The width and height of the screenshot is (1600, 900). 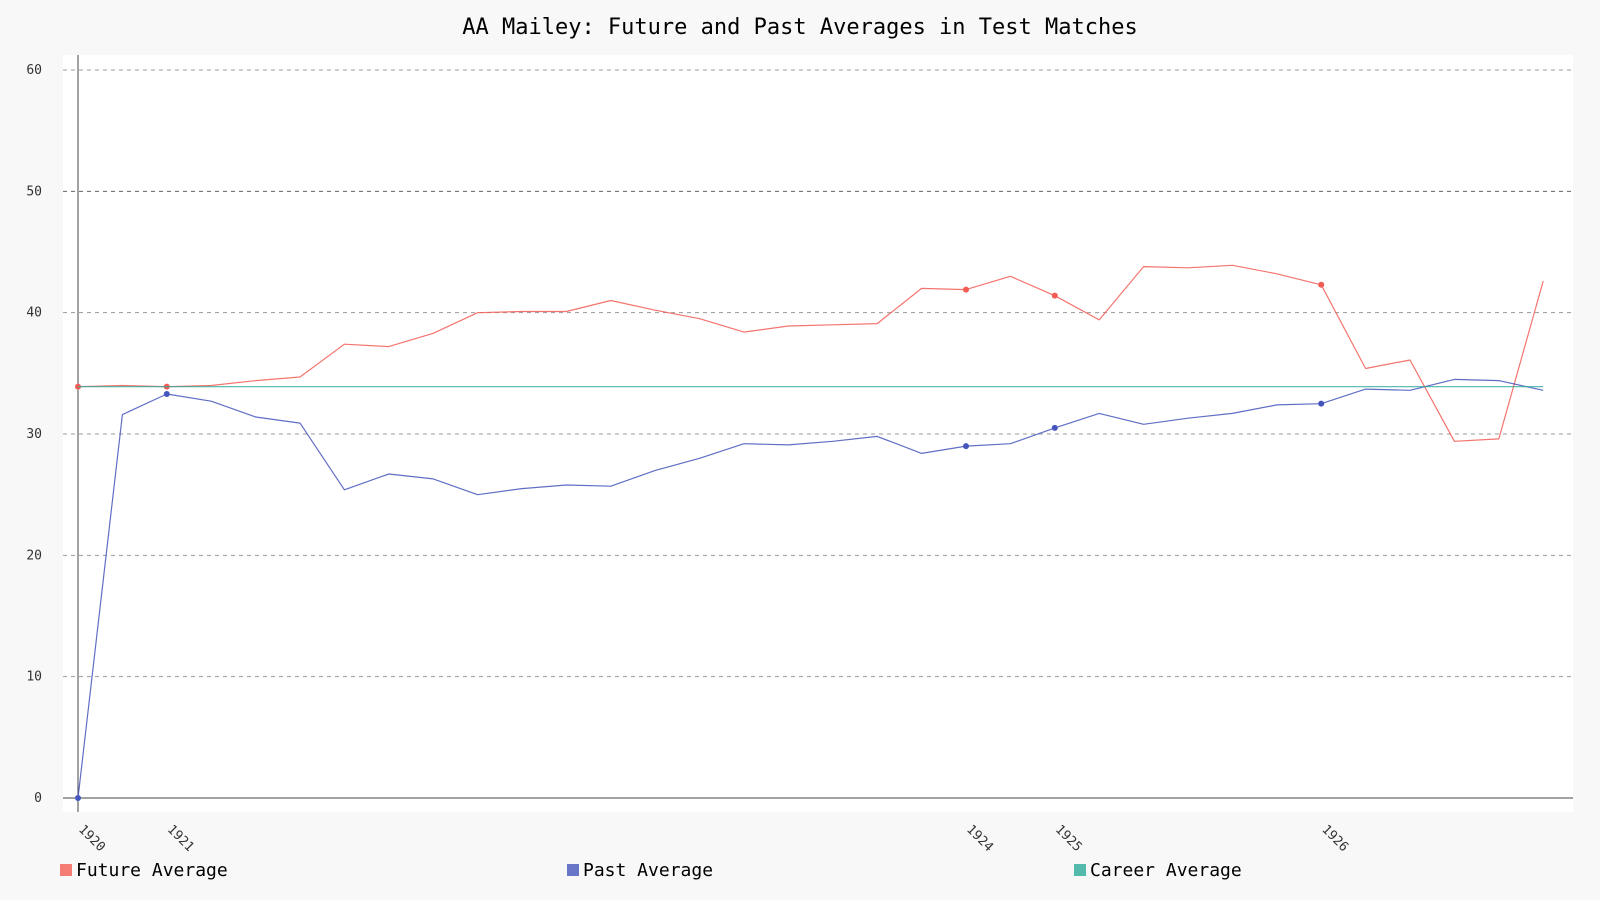 I want to click on y-tick-label: 60, so click(x=34, y=70).